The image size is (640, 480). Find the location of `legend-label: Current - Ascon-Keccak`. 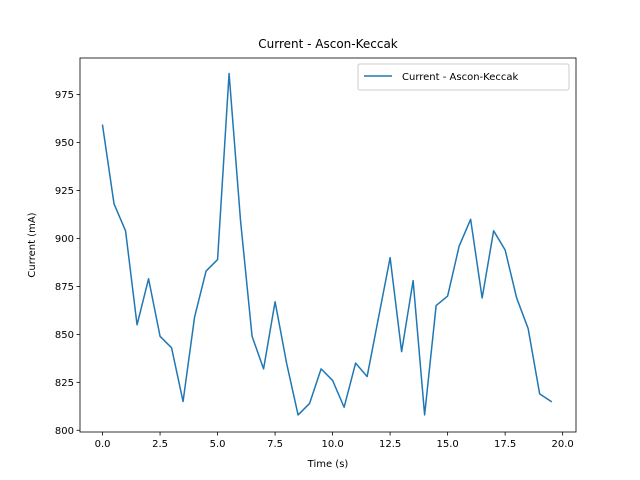

legend-label: Current - Ascon-Keccak is located at coordinates (460, 77).